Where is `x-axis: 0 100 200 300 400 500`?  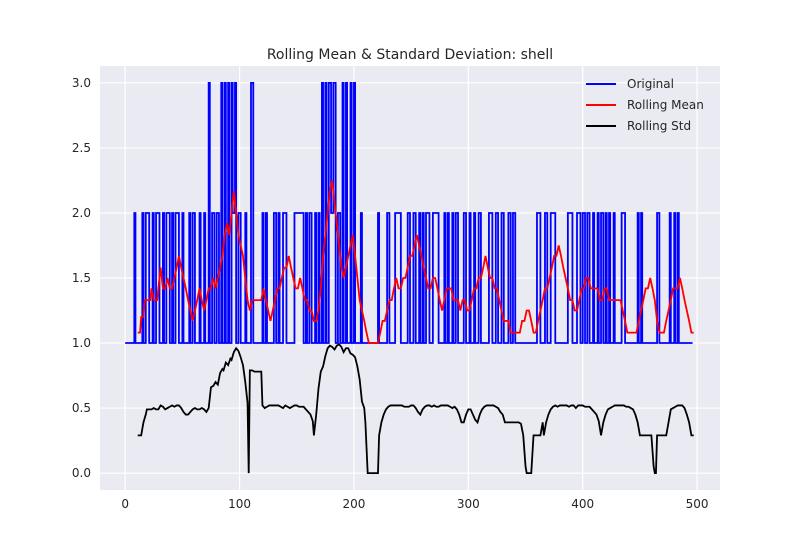
x-axis: 0 100 200 300 400 500 is located at coordinates (414, 504).